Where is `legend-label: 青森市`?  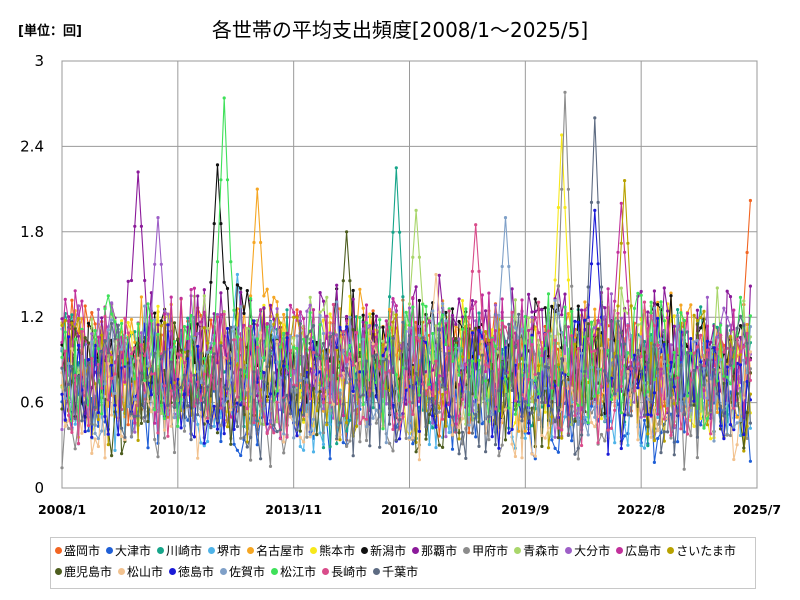 legend-label: 青森市 is located at coordinates (541, 551).